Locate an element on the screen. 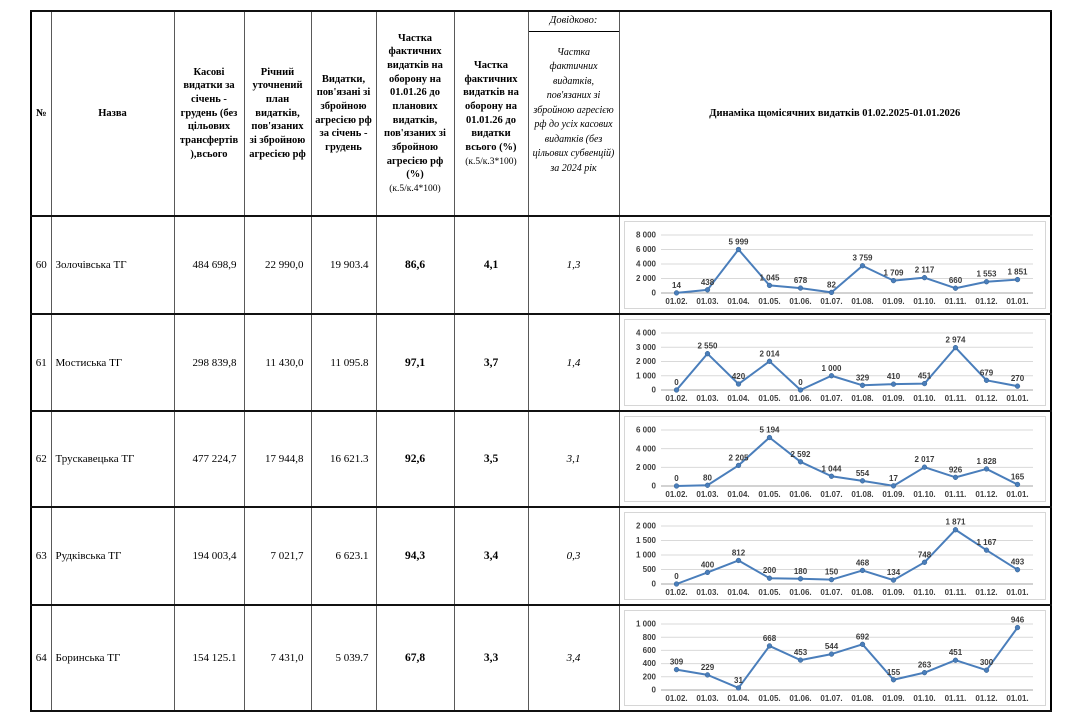 Image resolution: width=1078 pixels, height=723 pixels. row-number: 64 is located at coordinates (41, 658).